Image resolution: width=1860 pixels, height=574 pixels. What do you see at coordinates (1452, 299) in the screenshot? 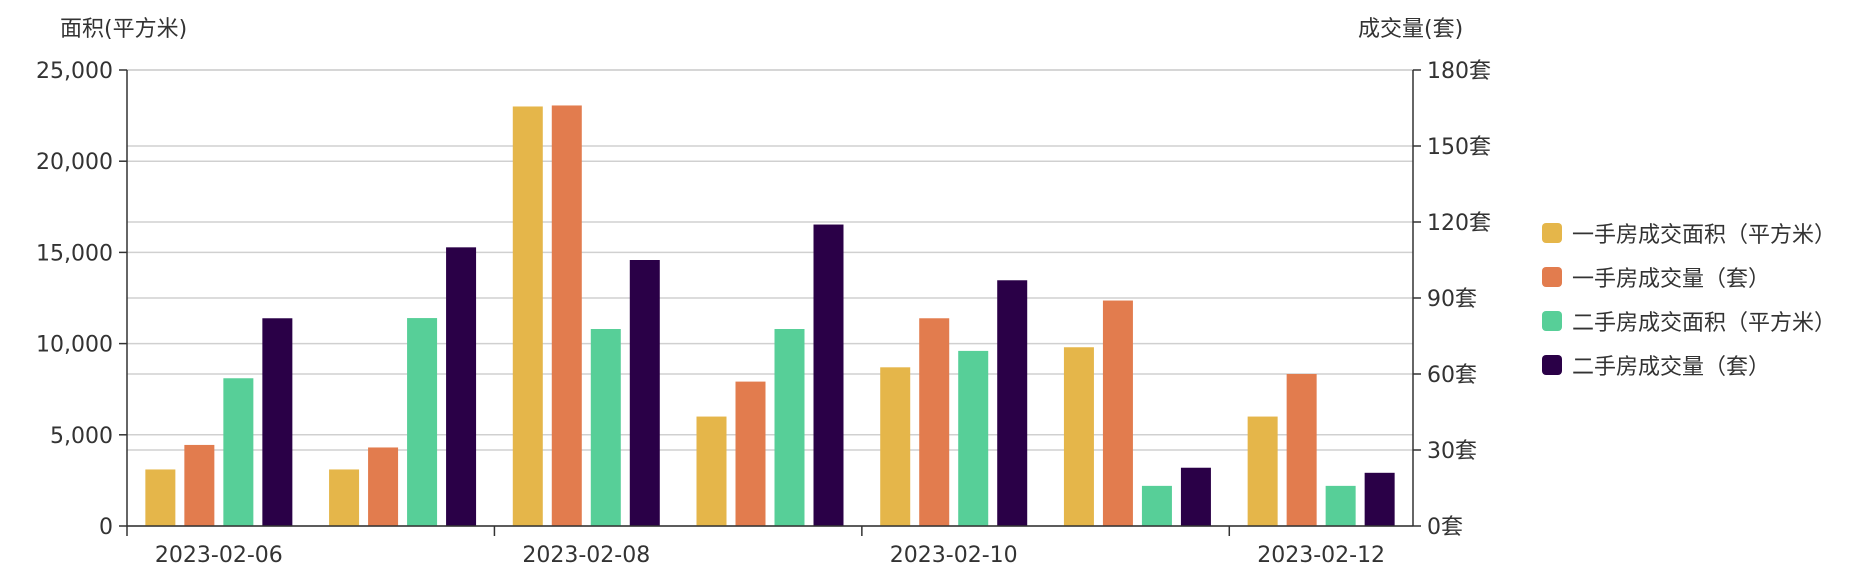
I see `right-tick-label: 90套` at bounding box center [1452, 299].